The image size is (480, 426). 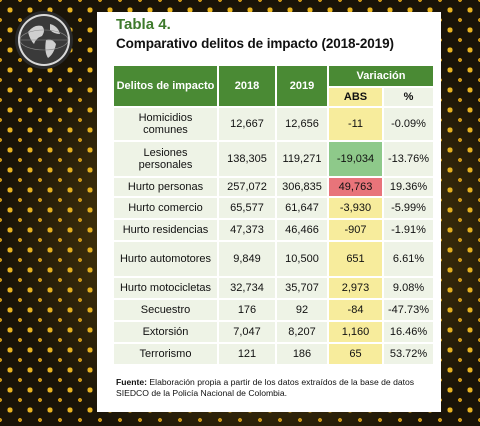 What do you see at coordinates (302, 354) in the screenshot?
I see `cell-2019: 186` at bounding box center [302, 354].